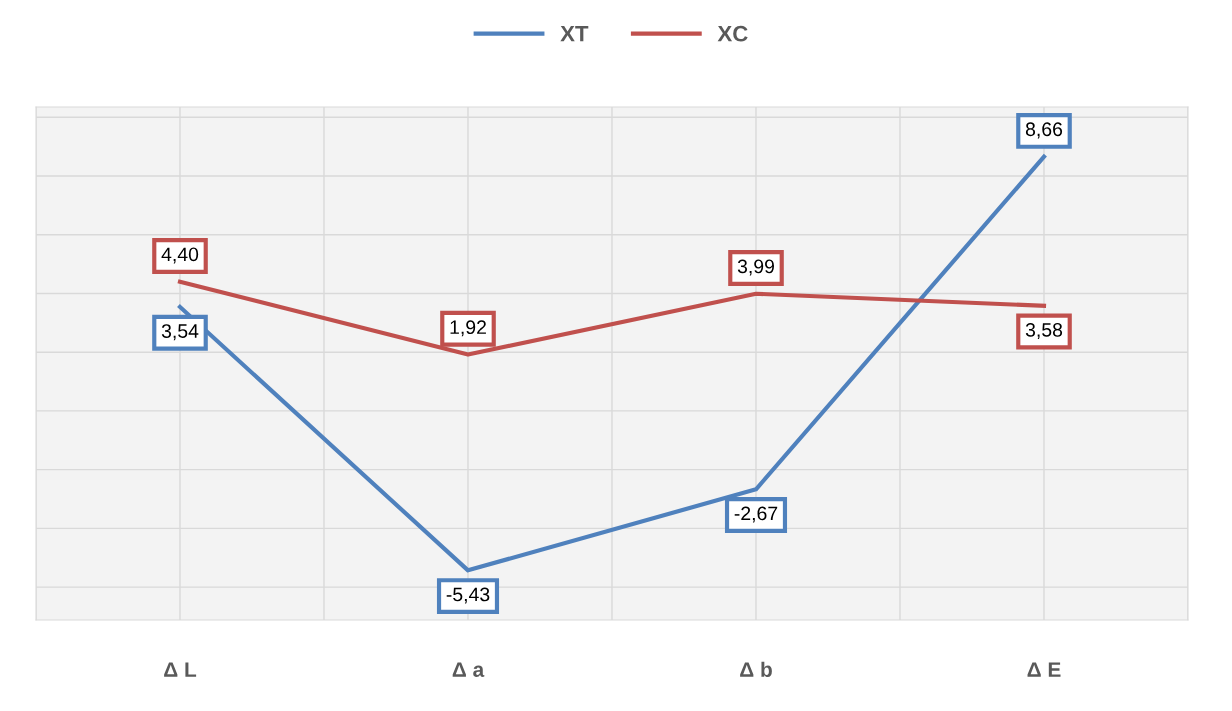  I want to click on data-label: 3,54, so click(180, 332).